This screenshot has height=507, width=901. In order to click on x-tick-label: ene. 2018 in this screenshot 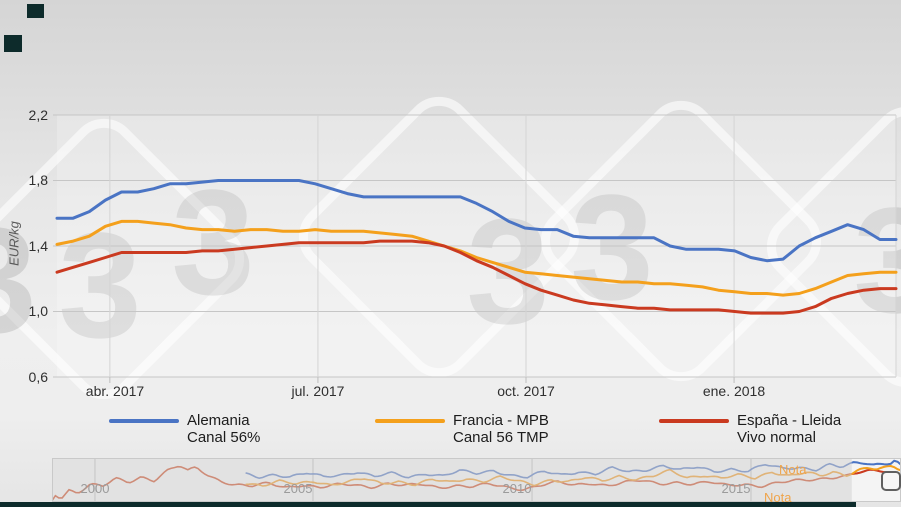, I will do `click(734, 391)`.